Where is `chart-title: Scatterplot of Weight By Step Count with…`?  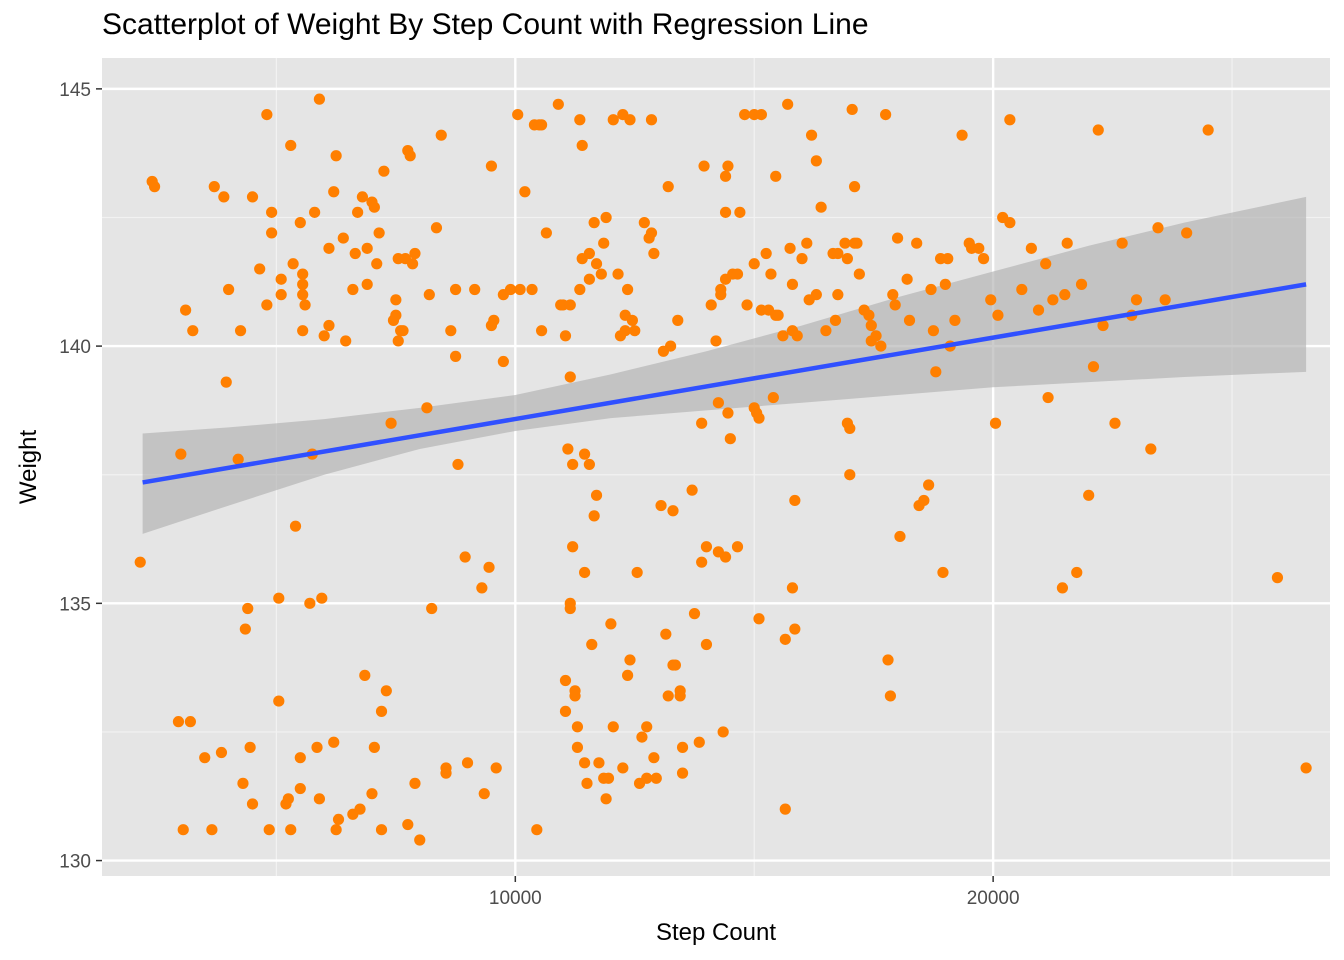 chart-title: Scatterplot of Weight By Step Count with… is located at coordinates (485, 24).